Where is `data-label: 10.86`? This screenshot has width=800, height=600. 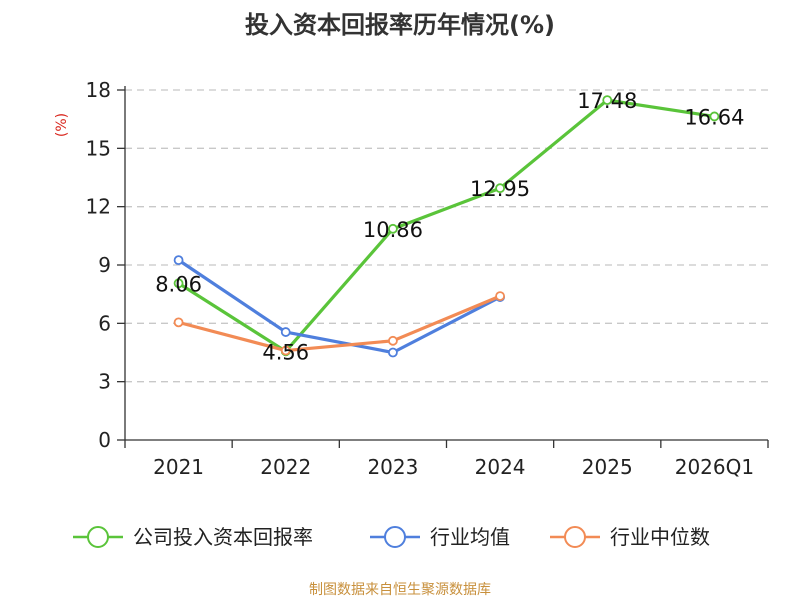
data-label: 10.86 is located at coordinates (393, 230).